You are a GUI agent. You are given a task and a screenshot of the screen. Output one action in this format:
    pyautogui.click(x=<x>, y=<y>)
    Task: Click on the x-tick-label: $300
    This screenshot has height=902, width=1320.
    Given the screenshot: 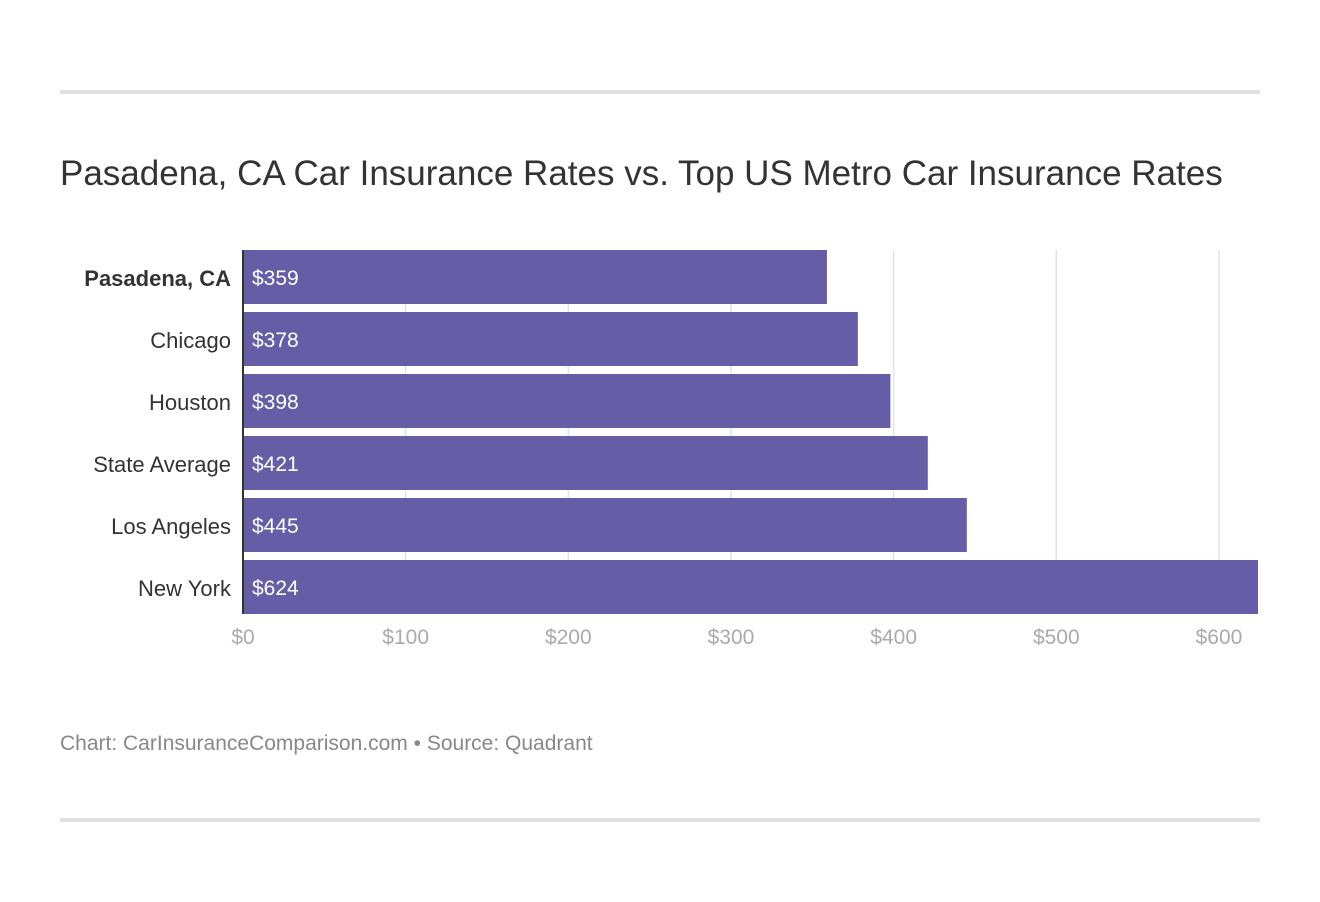 What is the action you would take?
    pyautogui.click(x=731, y=637)
    